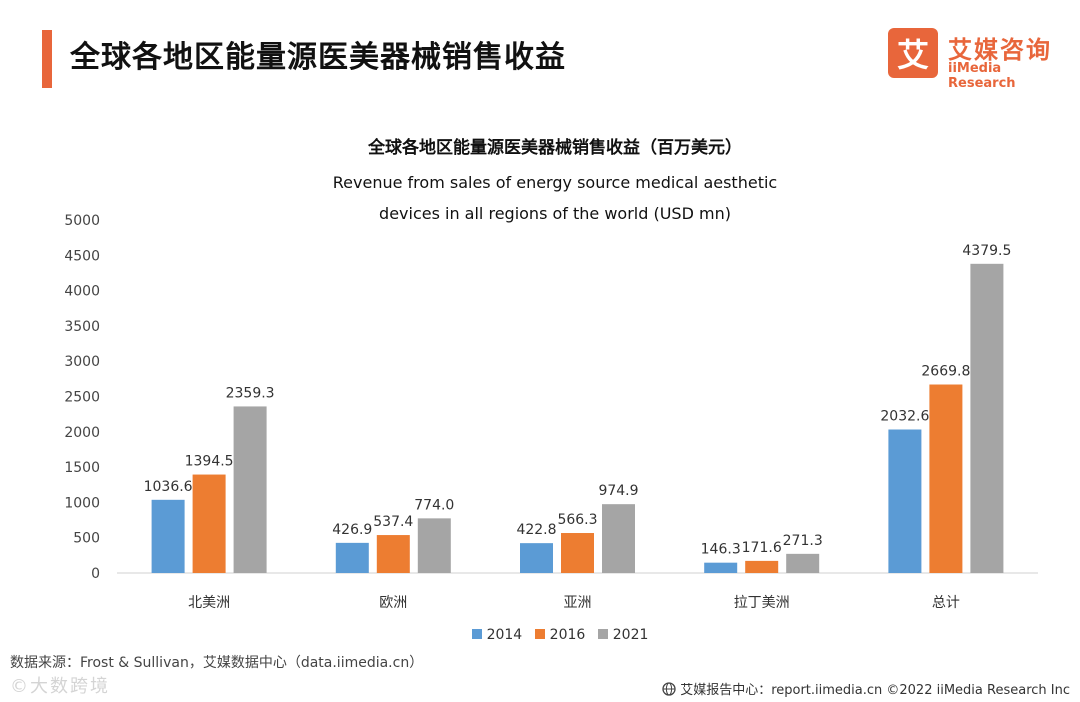 Image resolution: width=1080 pixels, height=702 pixels. Describe the element at coordinates (618, 491) in the screenshot. I see `data-label-2021-2: 974.9` at that location.